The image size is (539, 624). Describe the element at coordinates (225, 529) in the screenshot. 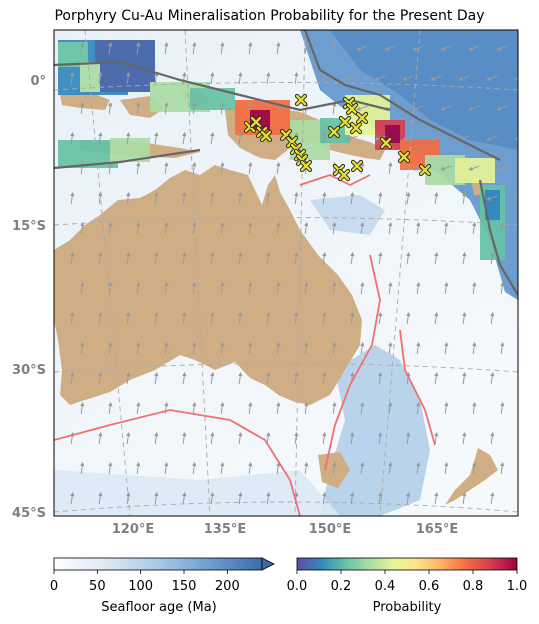

I see `lon-label: 135°E` at that location.